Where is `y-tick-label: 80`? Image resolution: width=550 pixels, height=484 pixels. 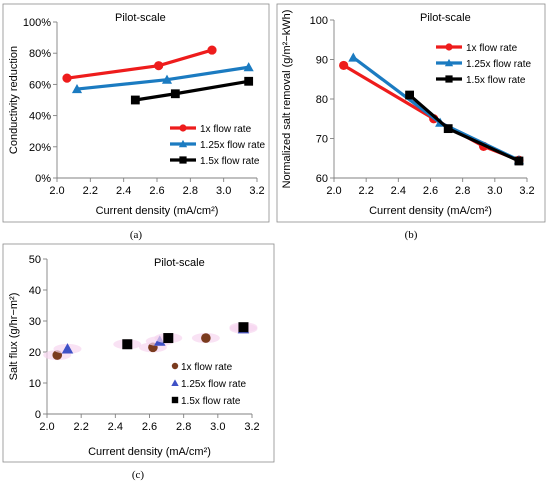 y-tick-label: 80 is located at coordinates (322, 100).